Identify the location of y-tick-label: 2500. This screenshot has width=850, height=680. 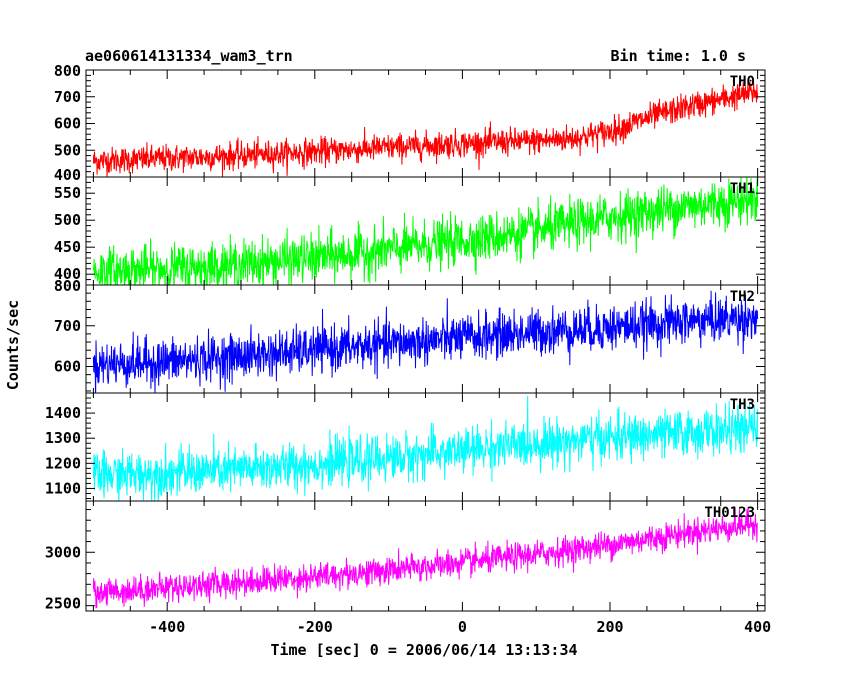
(63, 604).